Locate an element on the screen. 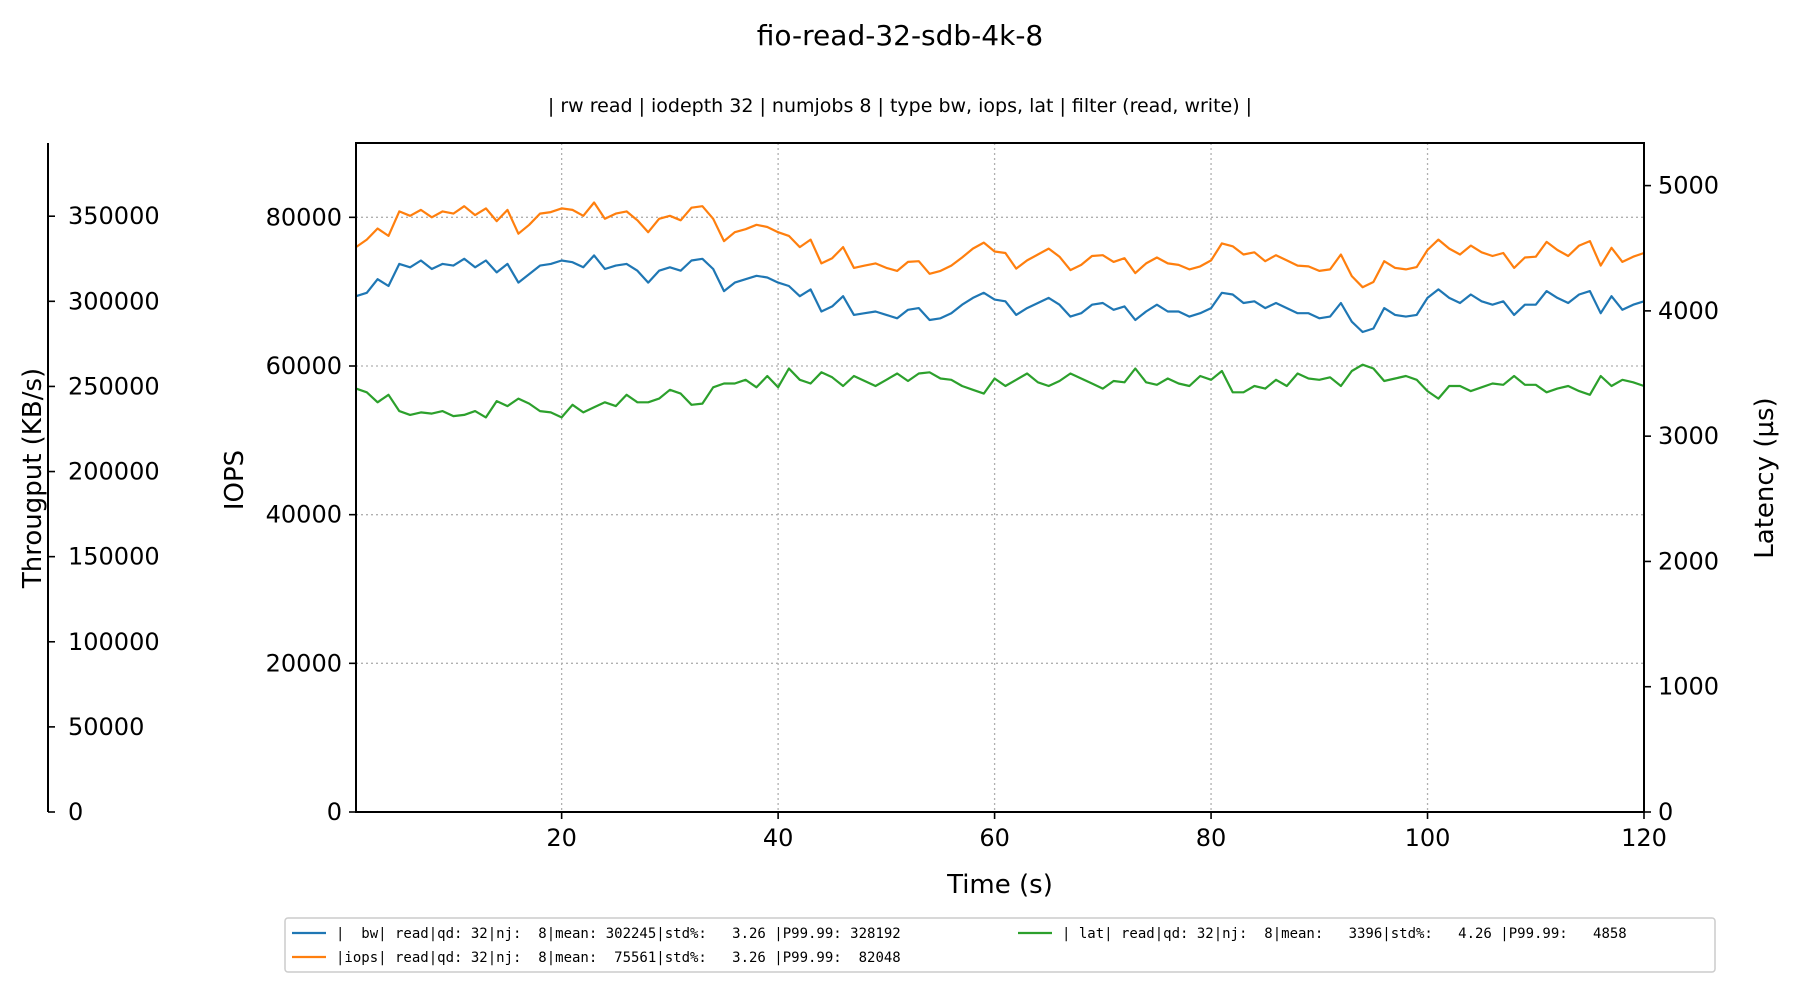 This screenshot has width=1800, height=1000. bw-tick-label-150000: 150000 is located at coordinates (114, 557).